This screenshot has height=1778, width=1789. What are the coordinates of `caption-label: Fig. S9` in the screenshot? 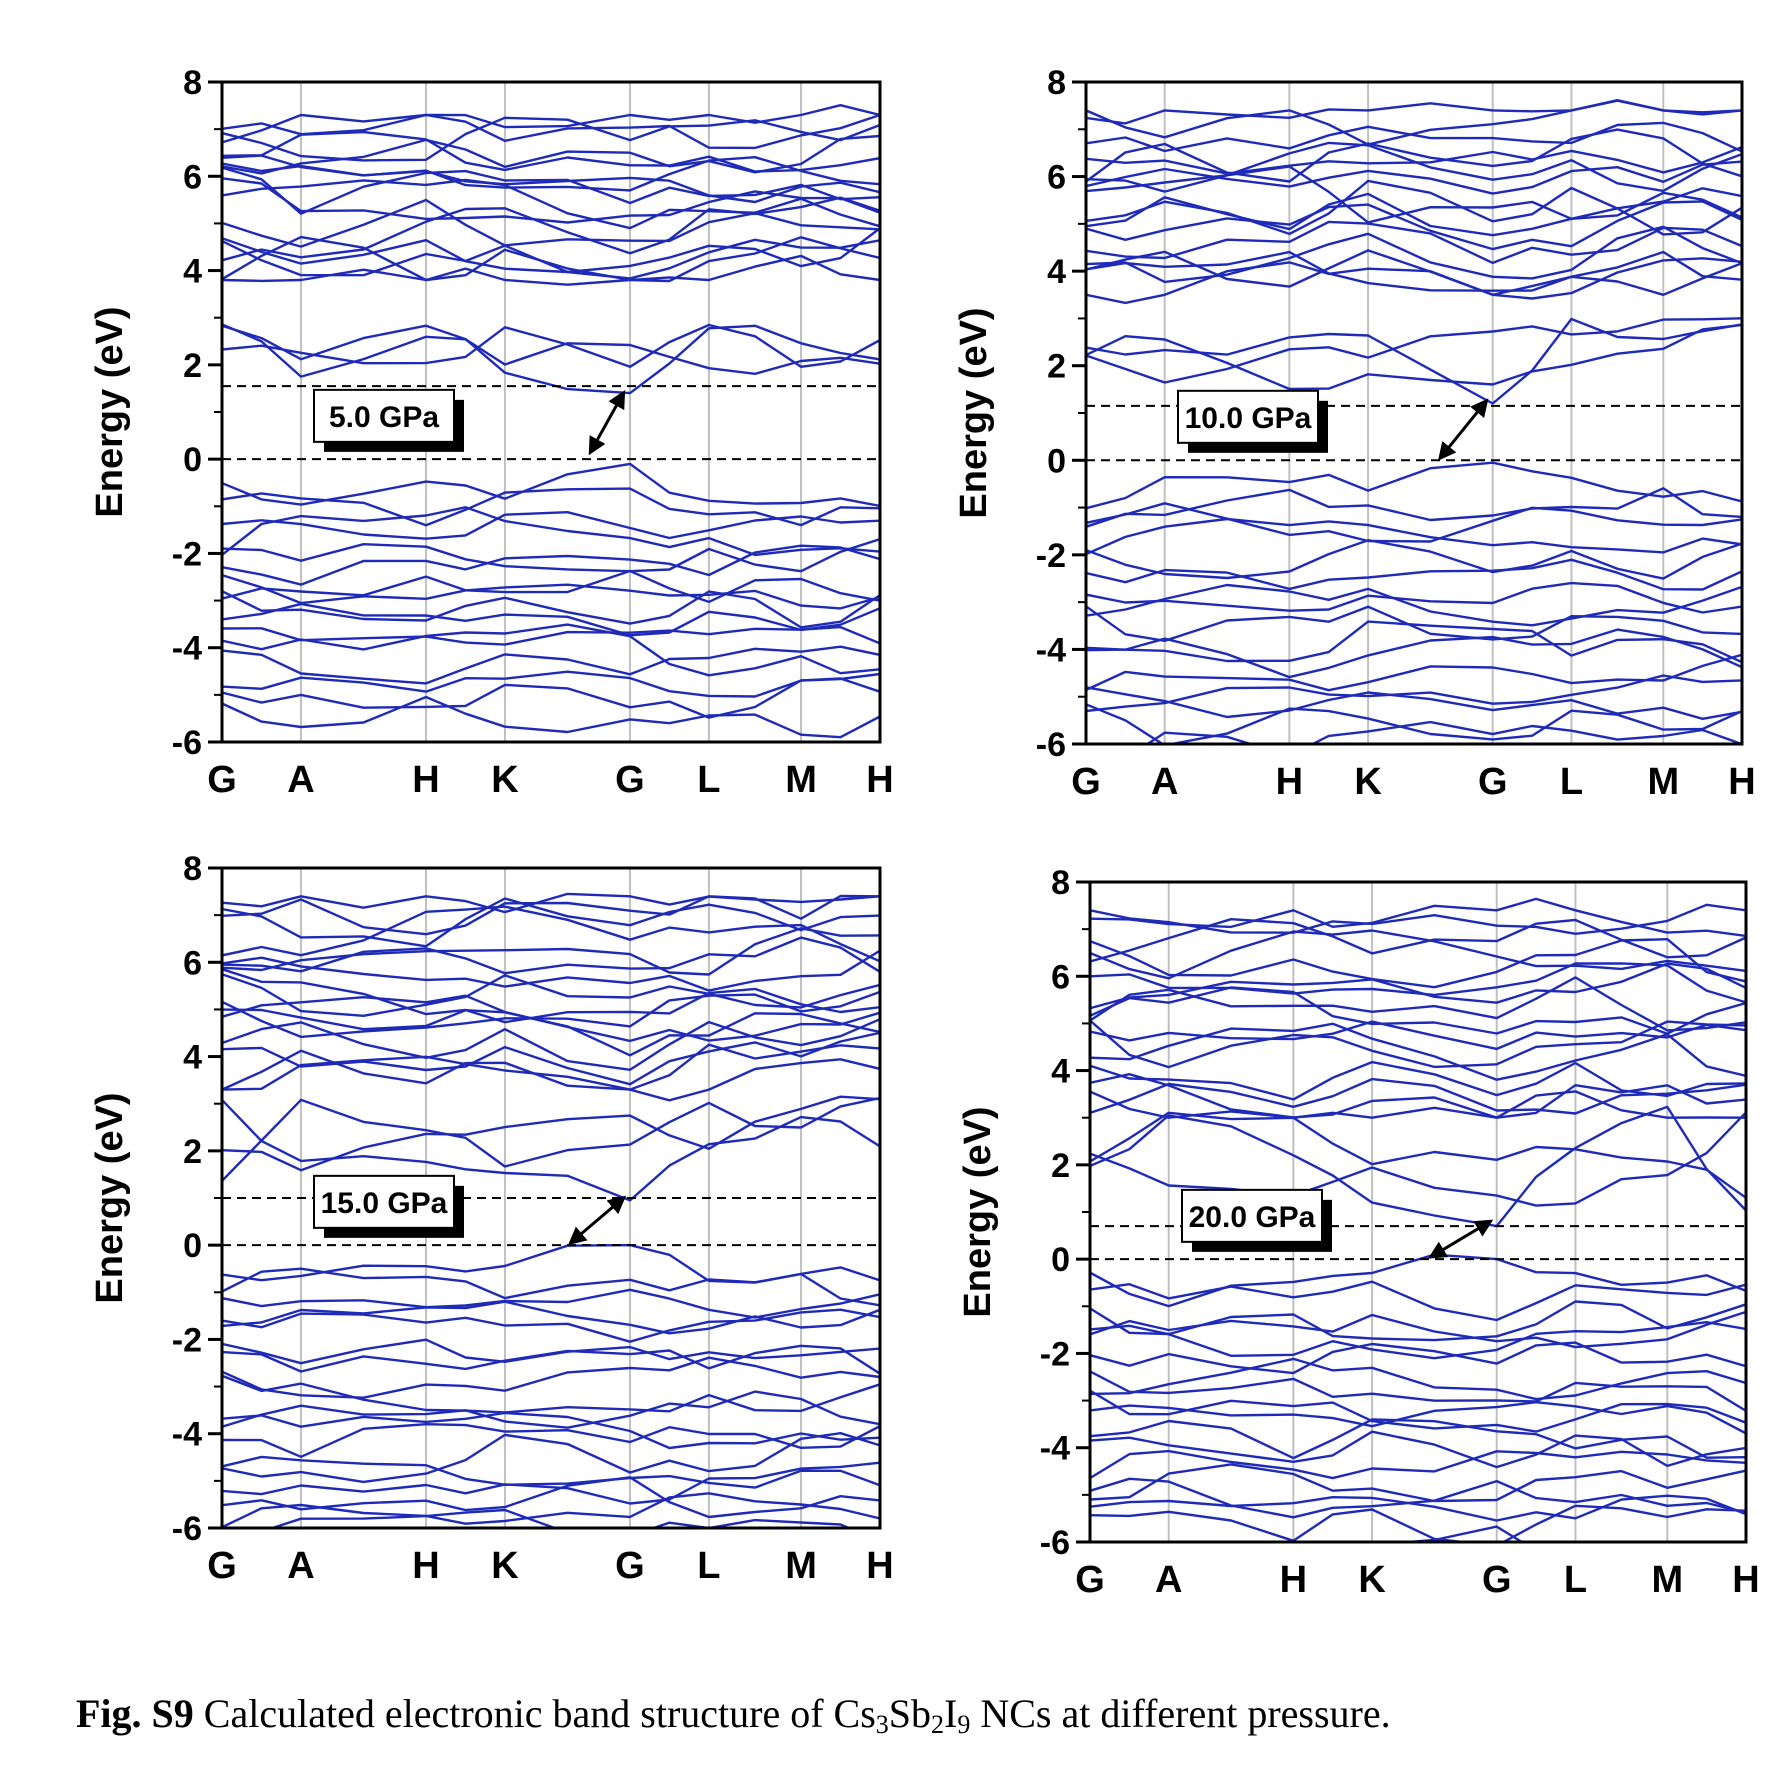 It's located at (135, 1713).